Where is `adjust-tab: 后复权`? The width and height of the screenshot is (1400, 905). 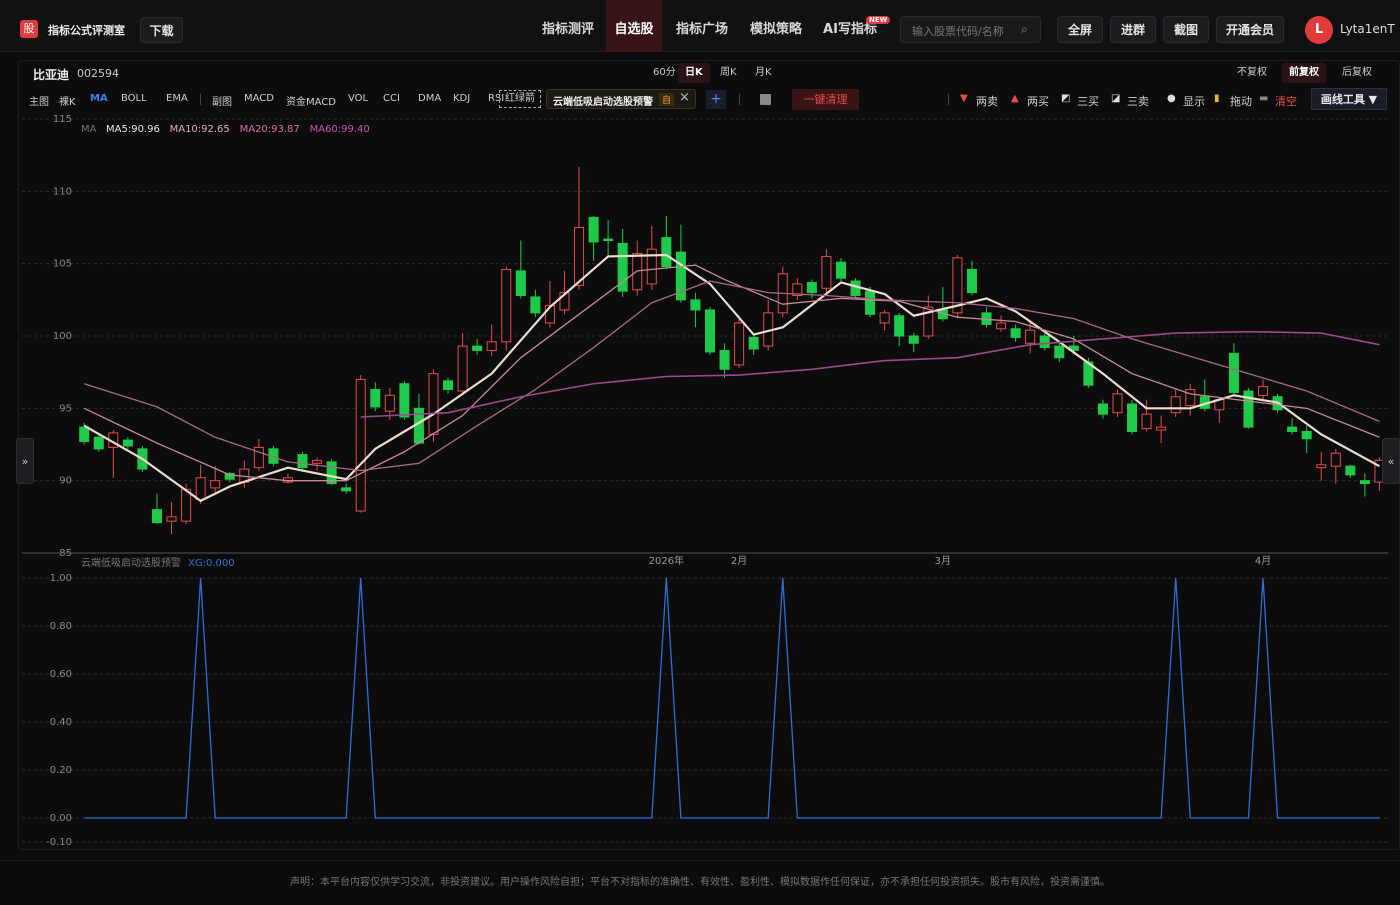 adjust-tab: 后复权 is located at coordinates (1357, 72).